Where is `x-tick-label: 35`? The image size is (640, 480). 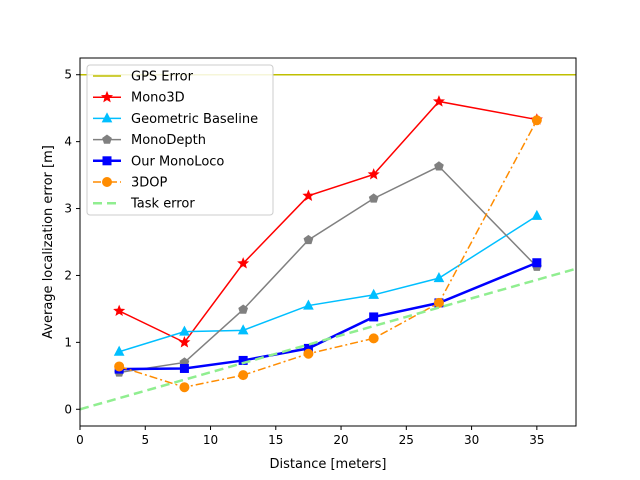
x-tick-label: 35 is located at coordinates (536, 440).